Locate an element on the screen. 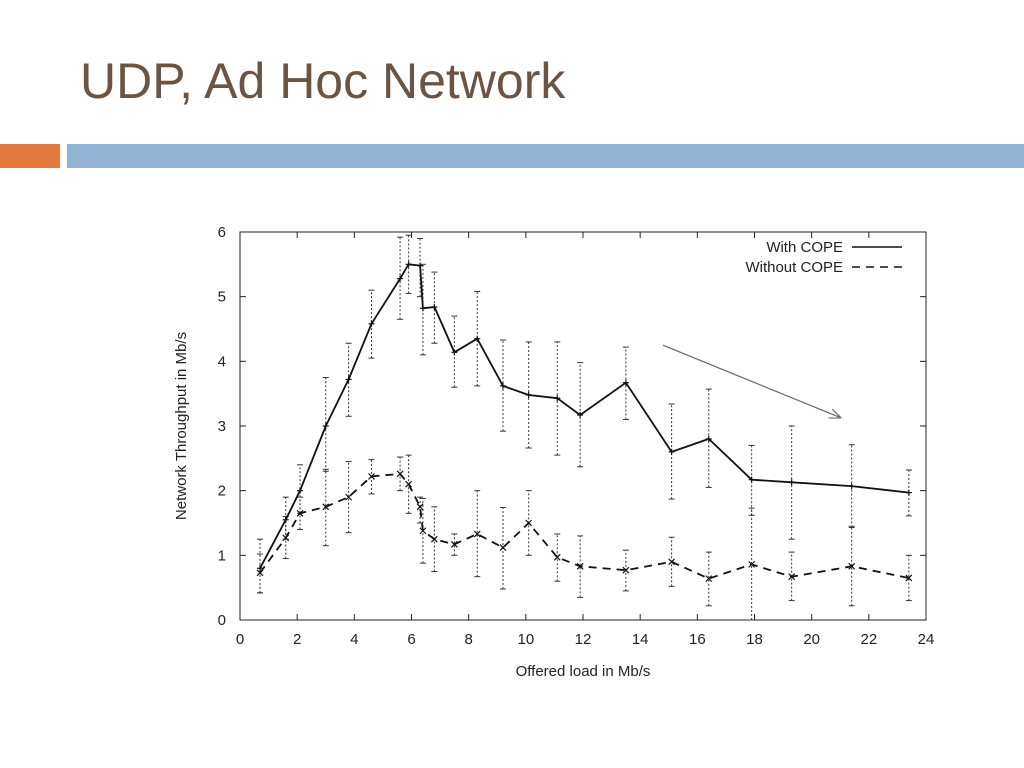  title-accent-bar-orange is located at coordinates (30, 156).